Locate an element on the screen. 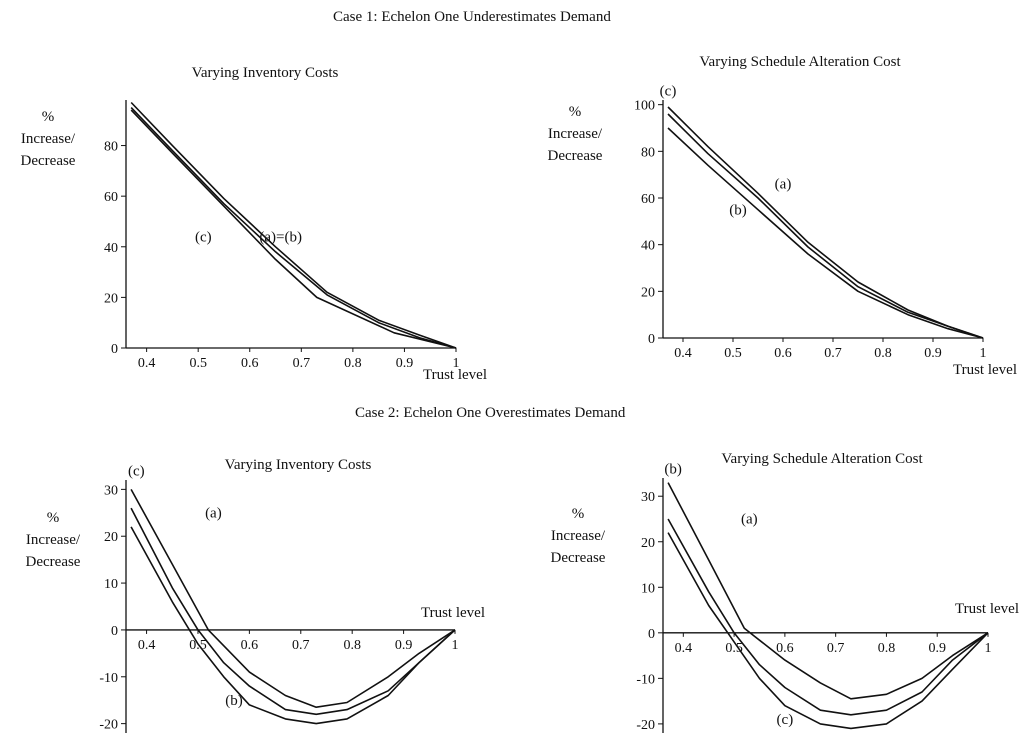 Image resolution: width=1030 pixels, height=741 pixels. y-tick-label: 100 is located at coordinates (644, 106).